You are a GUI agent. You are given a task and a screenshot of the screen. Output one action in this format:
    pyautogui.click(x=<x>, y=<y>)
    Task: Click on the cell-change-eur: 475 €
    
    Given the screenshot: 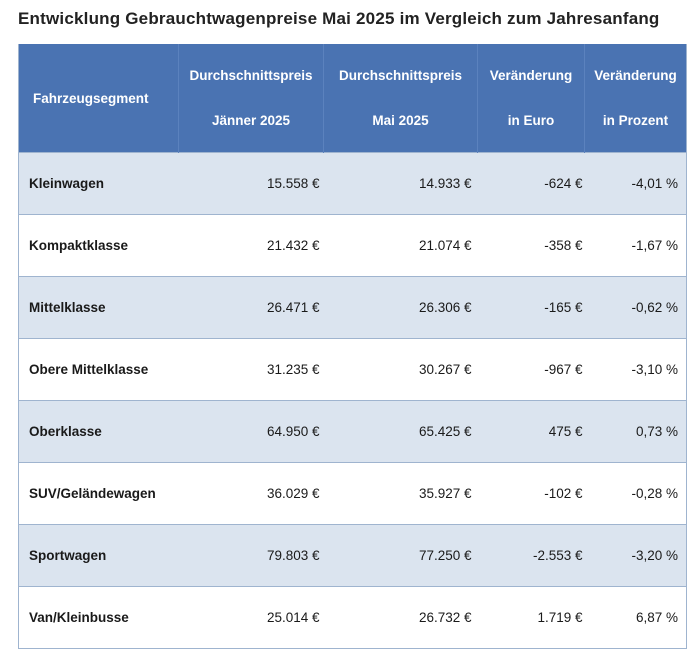 What is the action you would take?
    pyautogui.click(x=531, y=431)
    